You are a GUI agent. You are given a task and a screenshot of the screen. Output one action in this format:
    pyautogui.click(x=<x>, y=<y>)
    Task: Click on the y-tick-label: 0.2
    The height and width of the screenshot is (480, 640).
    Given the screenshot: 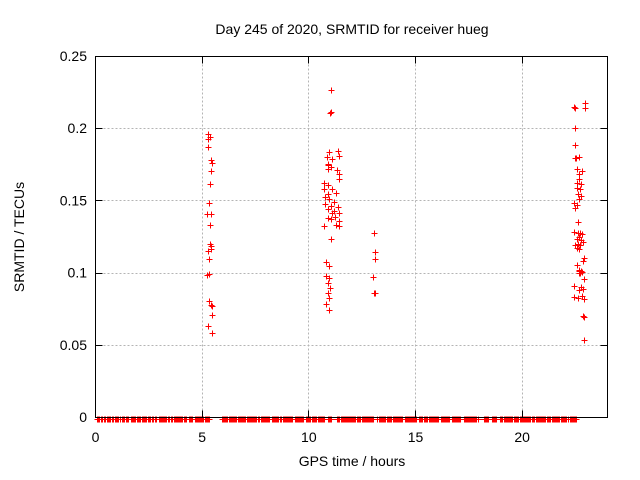 What is the action you would take?
    pyautogui.click(x=78, y=128)
    